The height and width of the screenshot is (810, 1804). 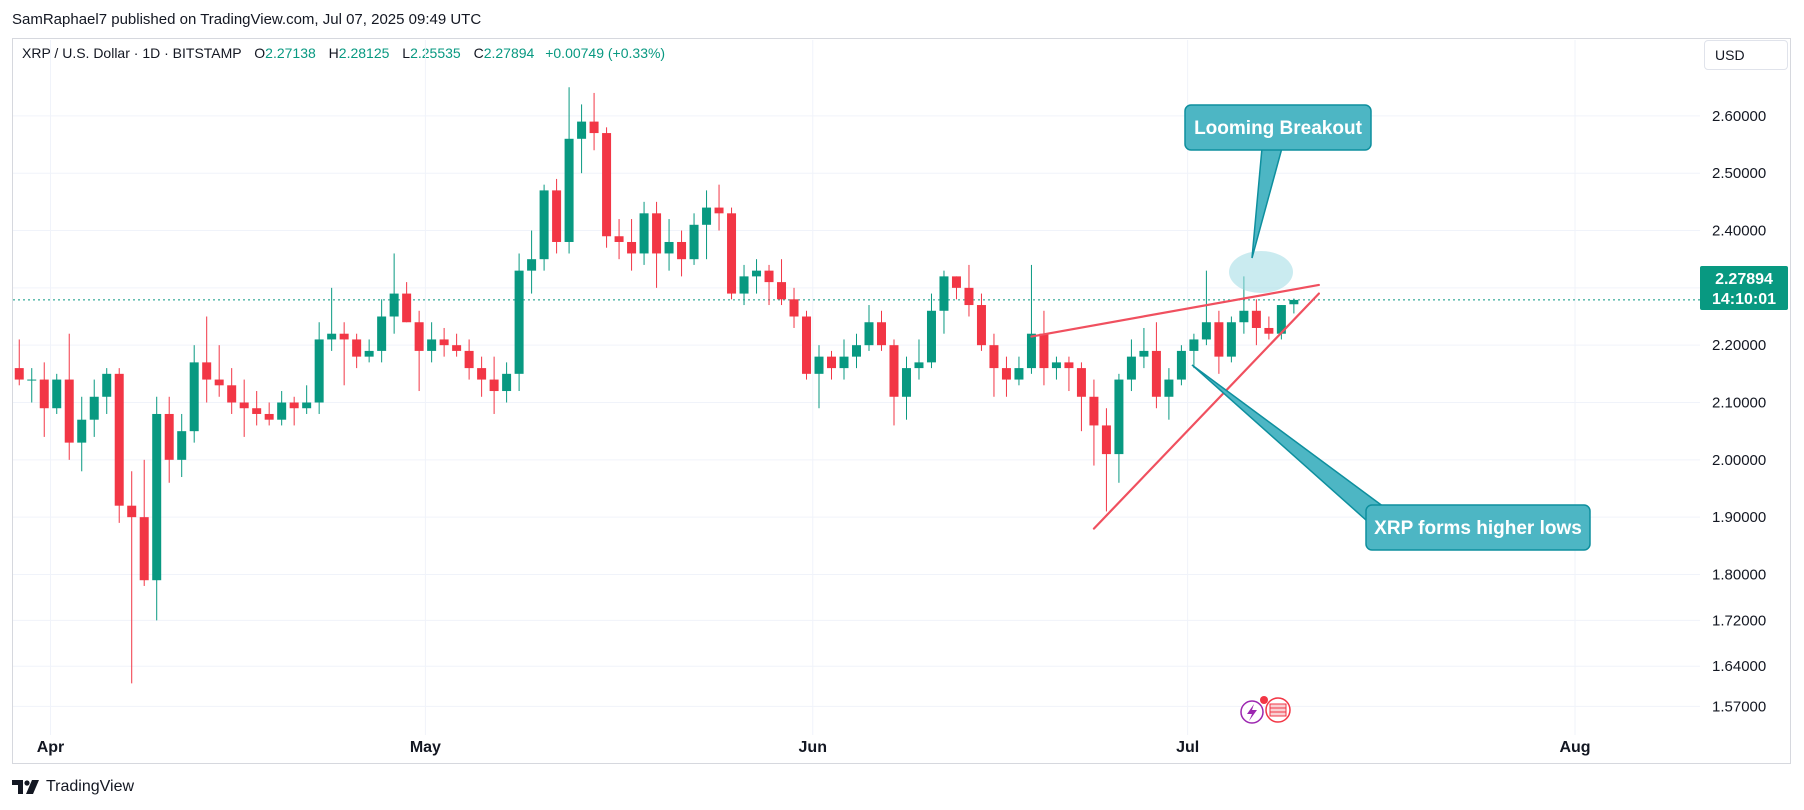 I want to click on trendline-lower, so click(x=1206, y=411).